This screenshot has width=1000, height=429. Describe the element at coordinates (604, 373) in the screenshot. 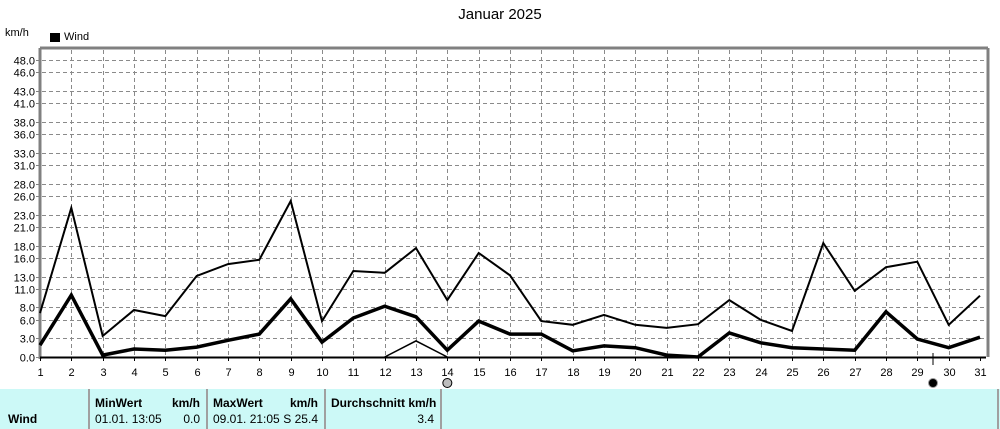

I see `x-tick-label: 19` at that location.